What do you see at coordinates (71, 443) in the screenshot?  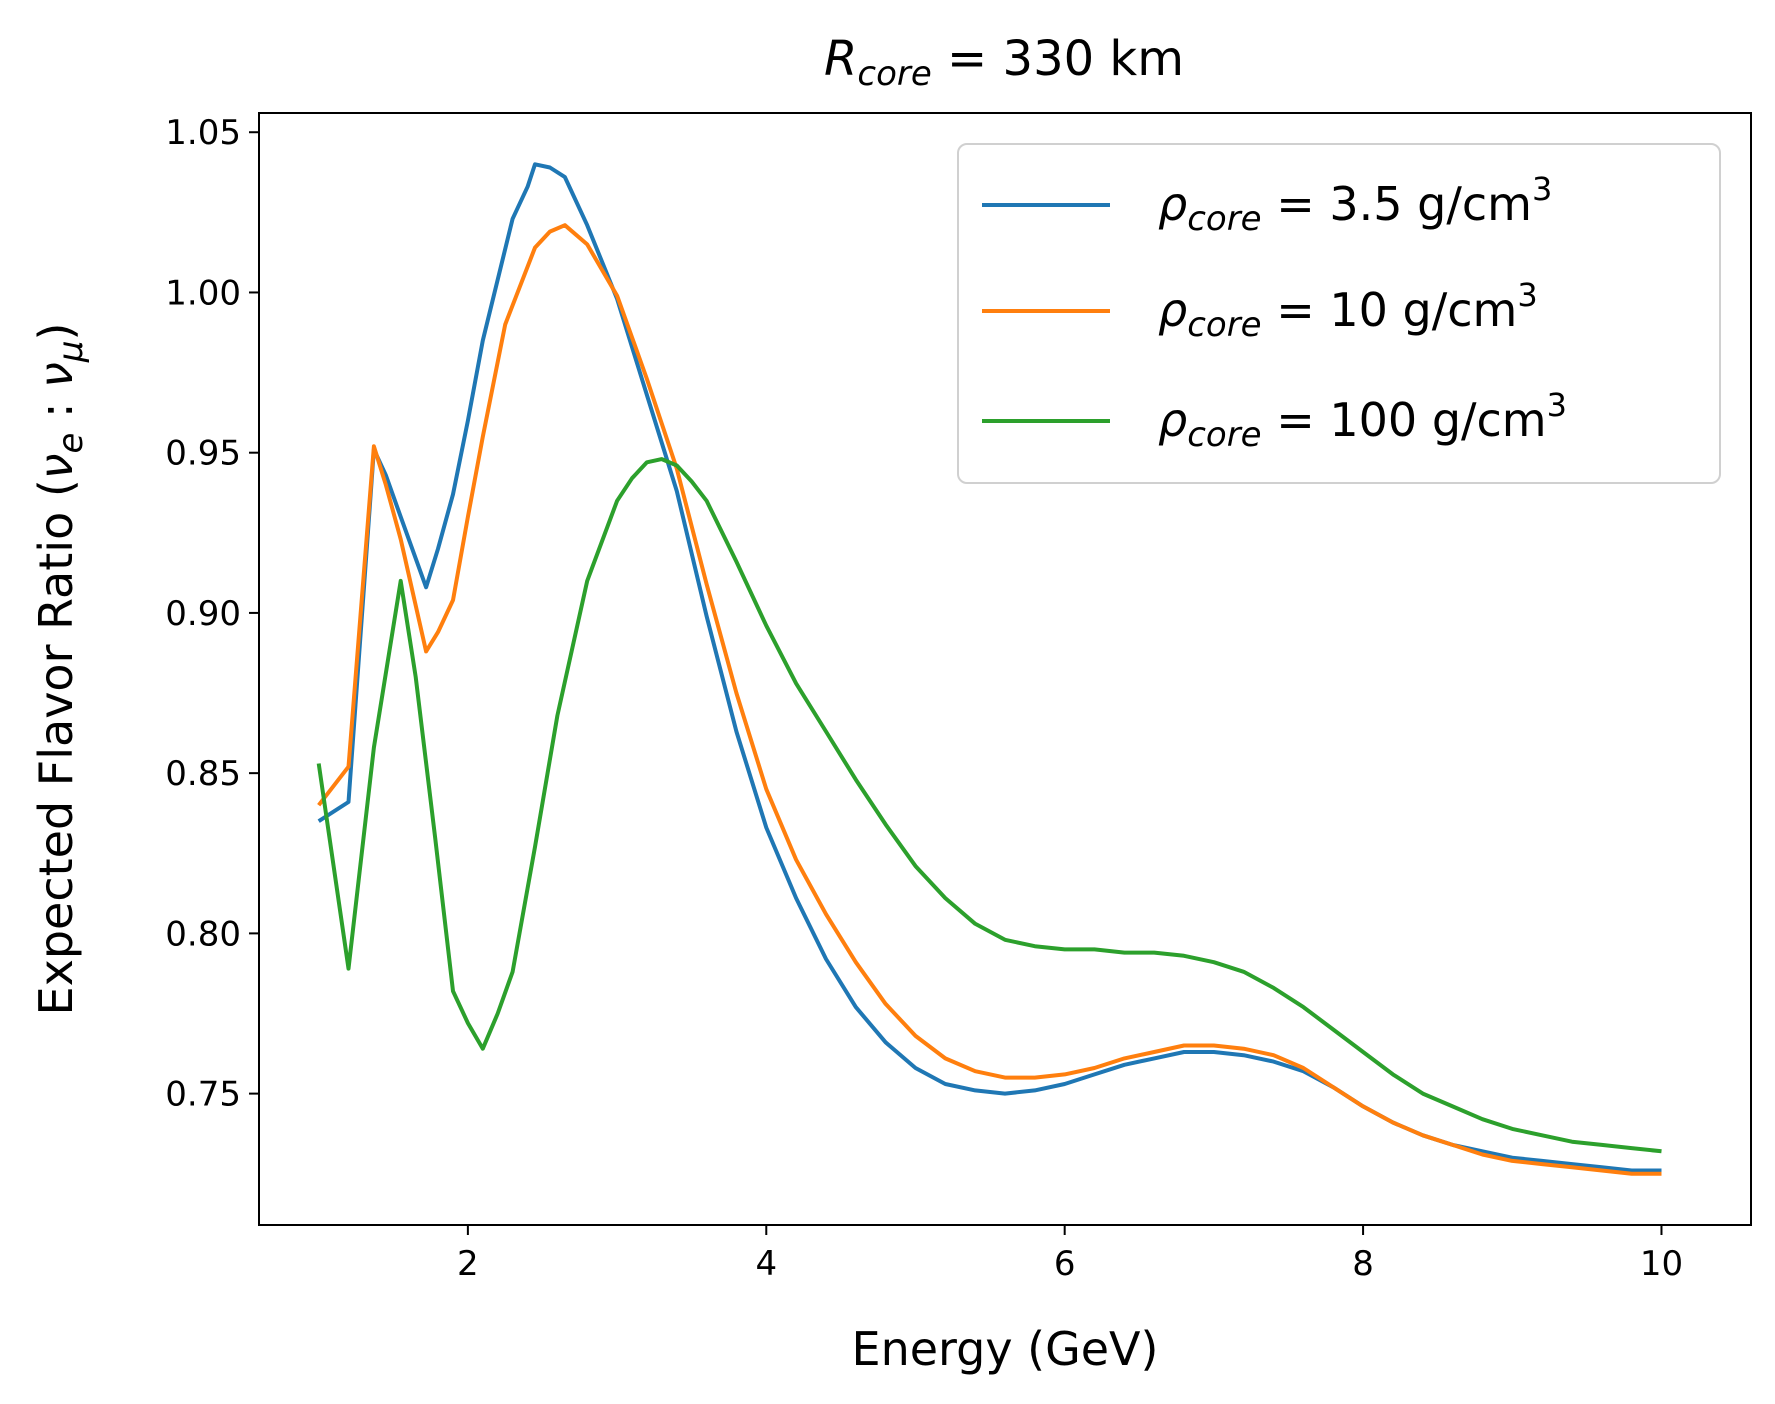 I see `y-axis-label-sub-e: e` at bounding box center [71, 443].